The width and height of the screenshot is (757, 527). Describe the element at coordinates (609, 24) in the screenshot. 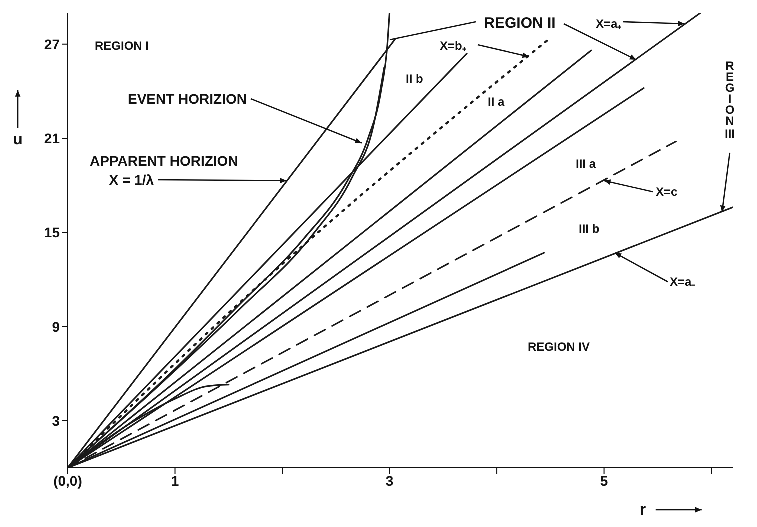

I see `annotation: X=a₊` at that location.